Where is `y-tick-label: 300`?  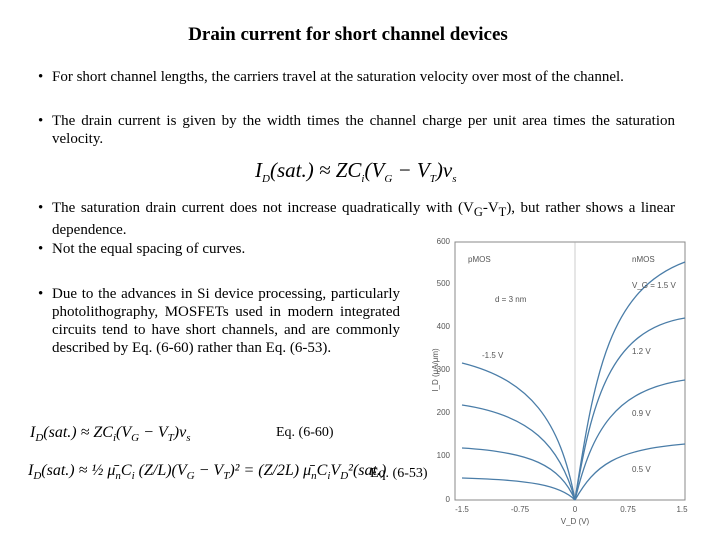 y-tick-label: 300 is located at coordinates (444, 369).